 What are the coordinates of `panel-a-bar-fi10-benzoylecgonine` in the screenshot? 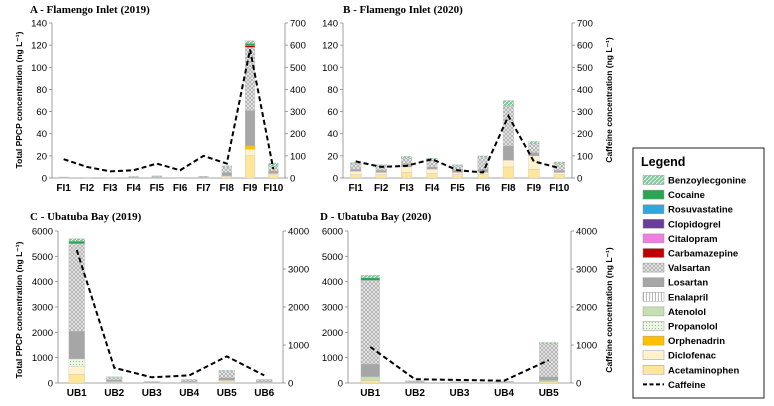 It's located at (273, 164).